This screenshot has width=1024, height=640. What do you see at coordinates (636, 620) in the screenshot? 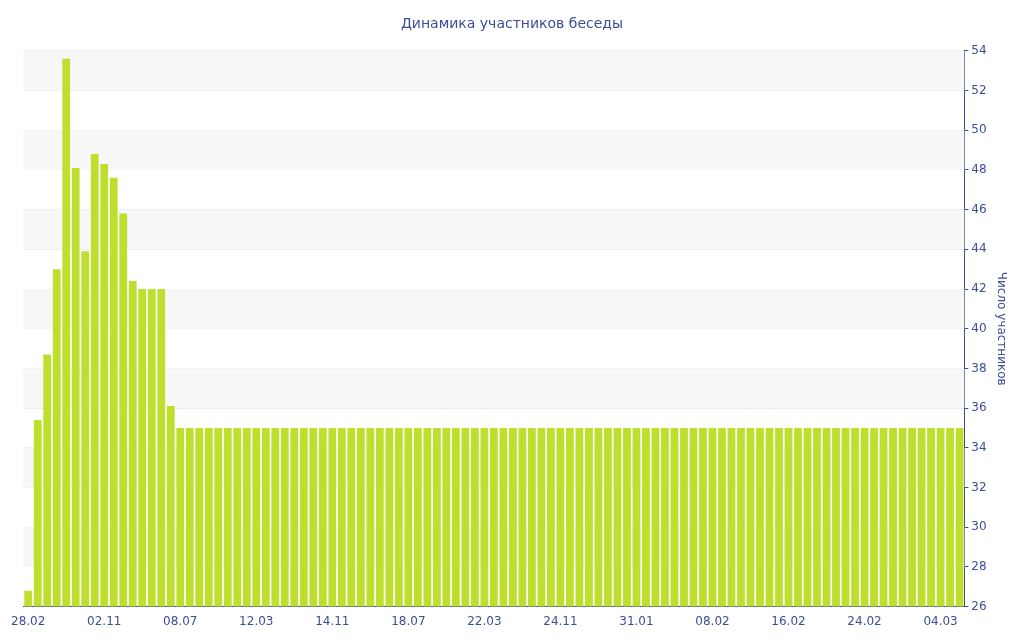
I see `x-tick-label: 31.01` at bounding box center [636, 620].